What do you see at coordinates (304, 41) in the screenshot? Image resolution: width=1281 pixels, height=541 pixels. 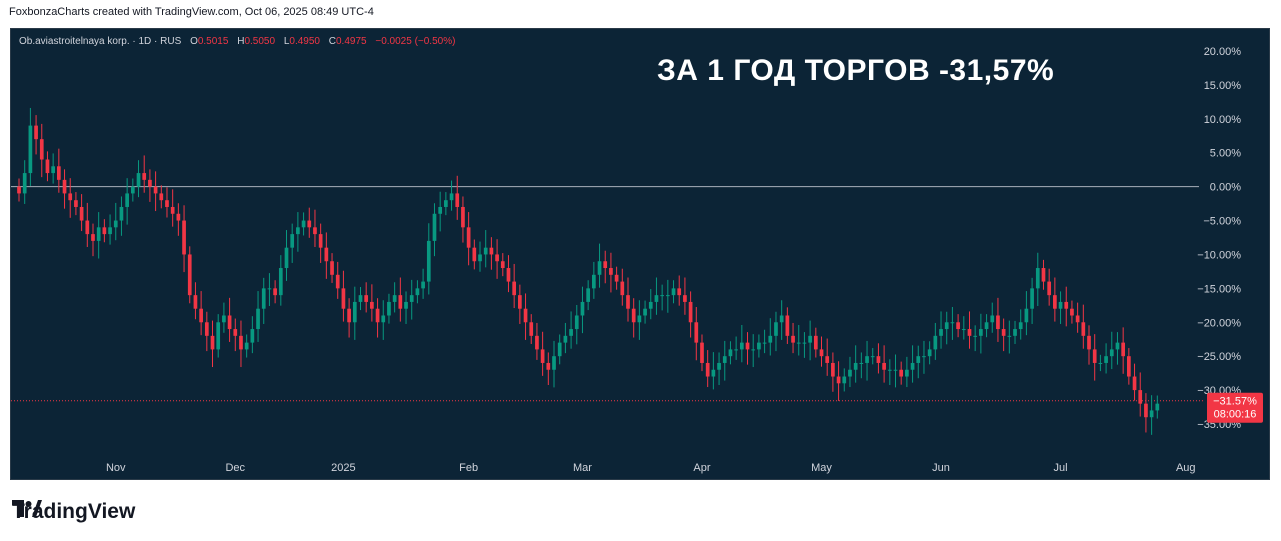 I see `legend-low-value: 0.4950` at bounding box center [304, 41].